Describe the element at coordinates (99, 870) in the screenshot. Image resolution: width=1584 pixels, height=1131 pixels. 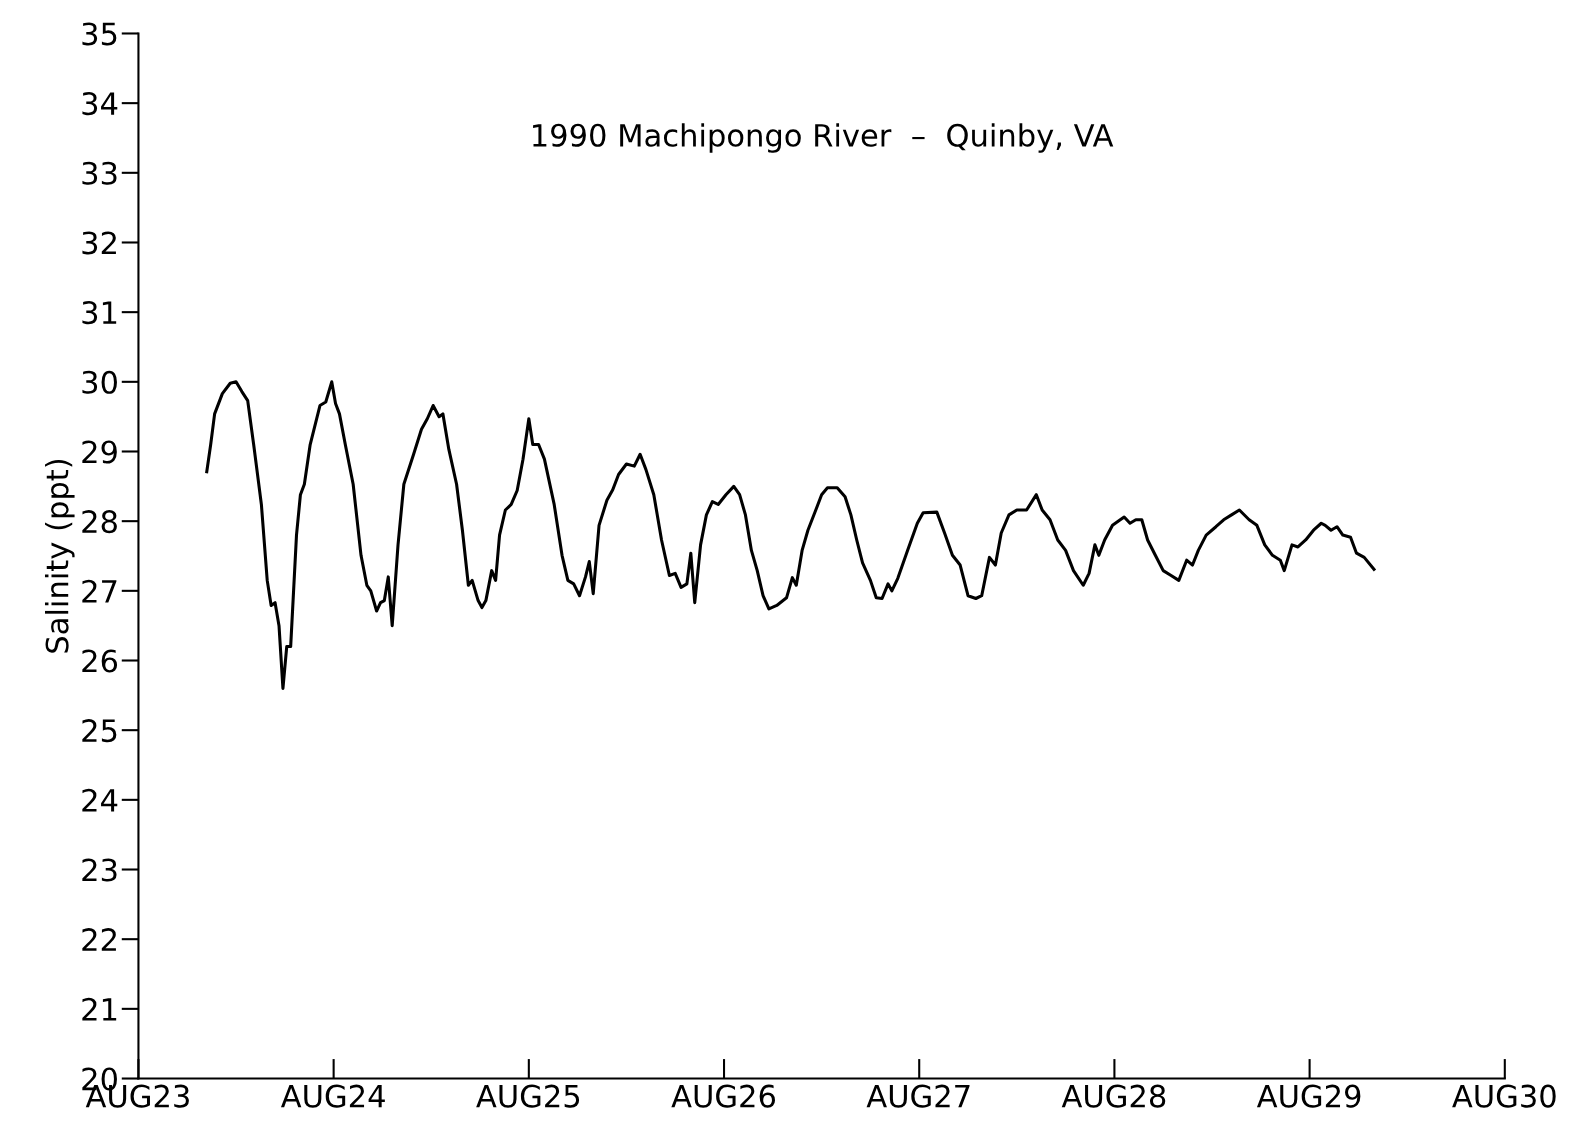
I see `y-tick-label: 23` at that location.